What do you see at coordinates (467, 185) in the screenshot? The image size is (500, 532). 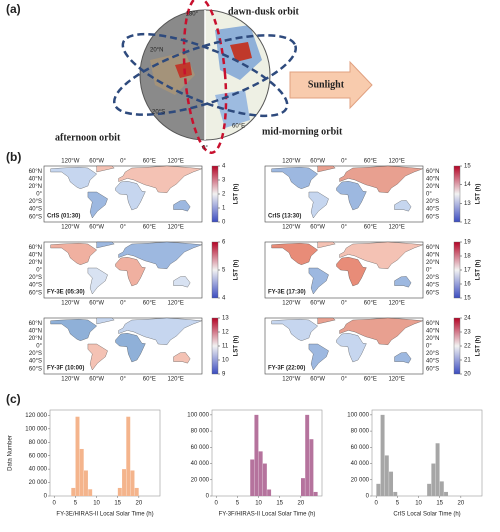 I see `colorbar-tick-label: 14` at bounding box center [467, 185].